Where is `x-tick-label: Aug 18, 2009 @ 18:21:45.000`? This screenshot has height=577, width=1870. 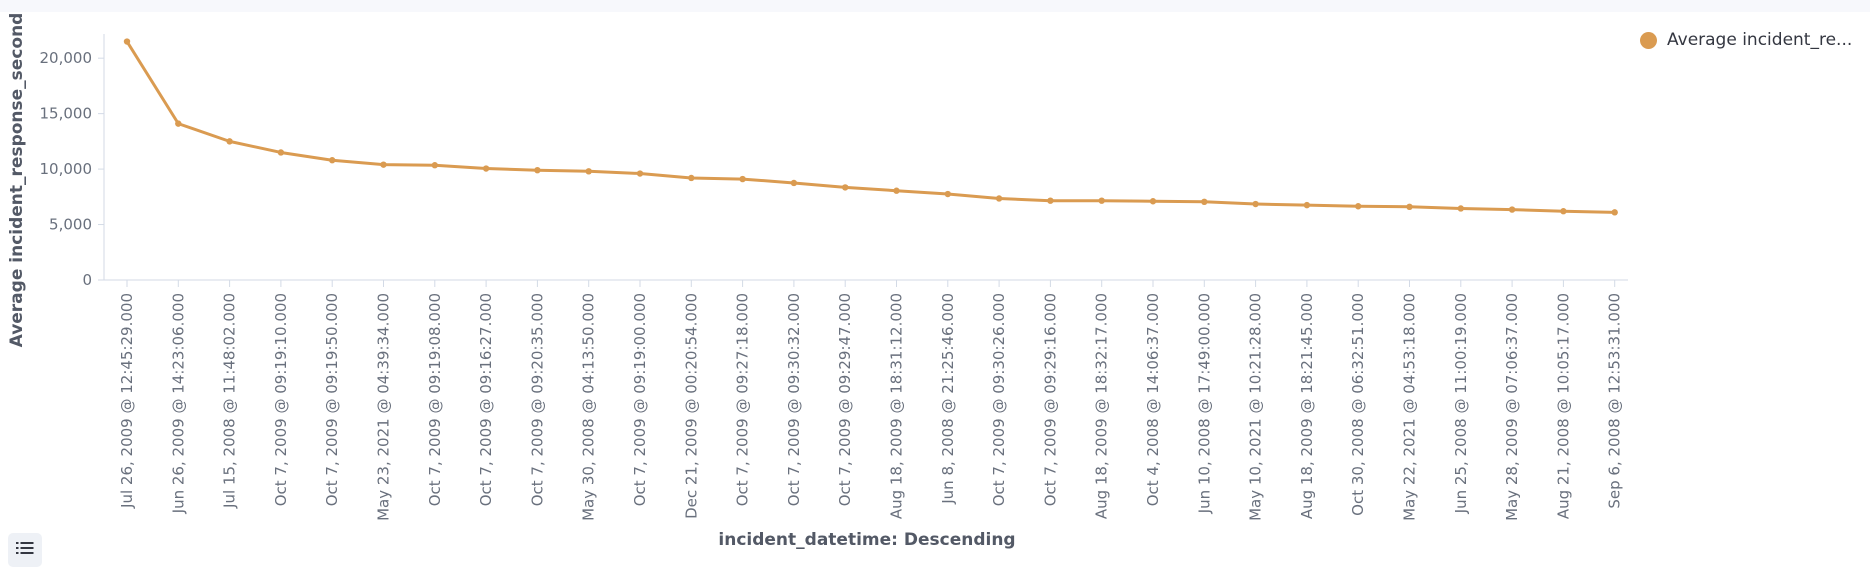 x-tick-label: Aug 18, 2009 @ 18:21:45.000 is located at coordinates (1307, 406).